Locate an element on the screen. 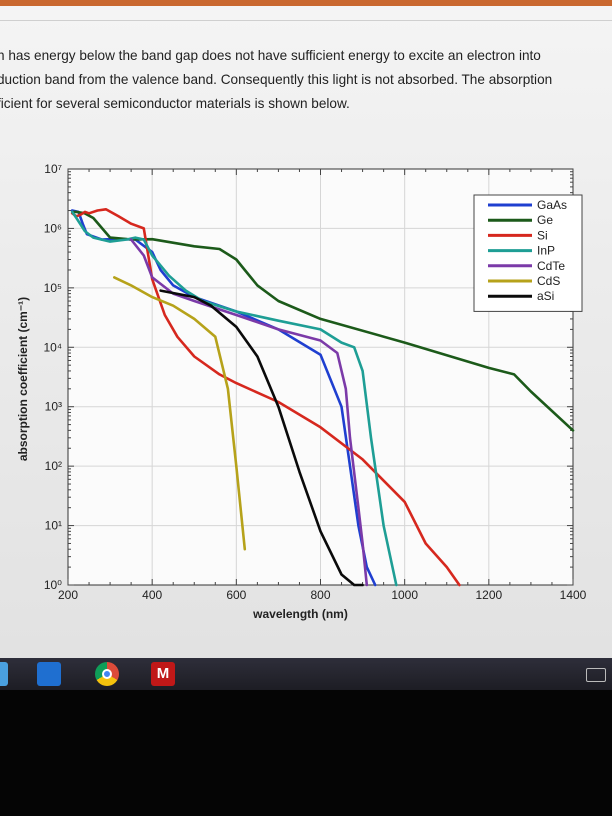 Image resolution: width=612 pixels, height=816 pixels. x-tick-labels: 200 400 600 800 1000 1200 1400 is located at coordinates (322, 595).